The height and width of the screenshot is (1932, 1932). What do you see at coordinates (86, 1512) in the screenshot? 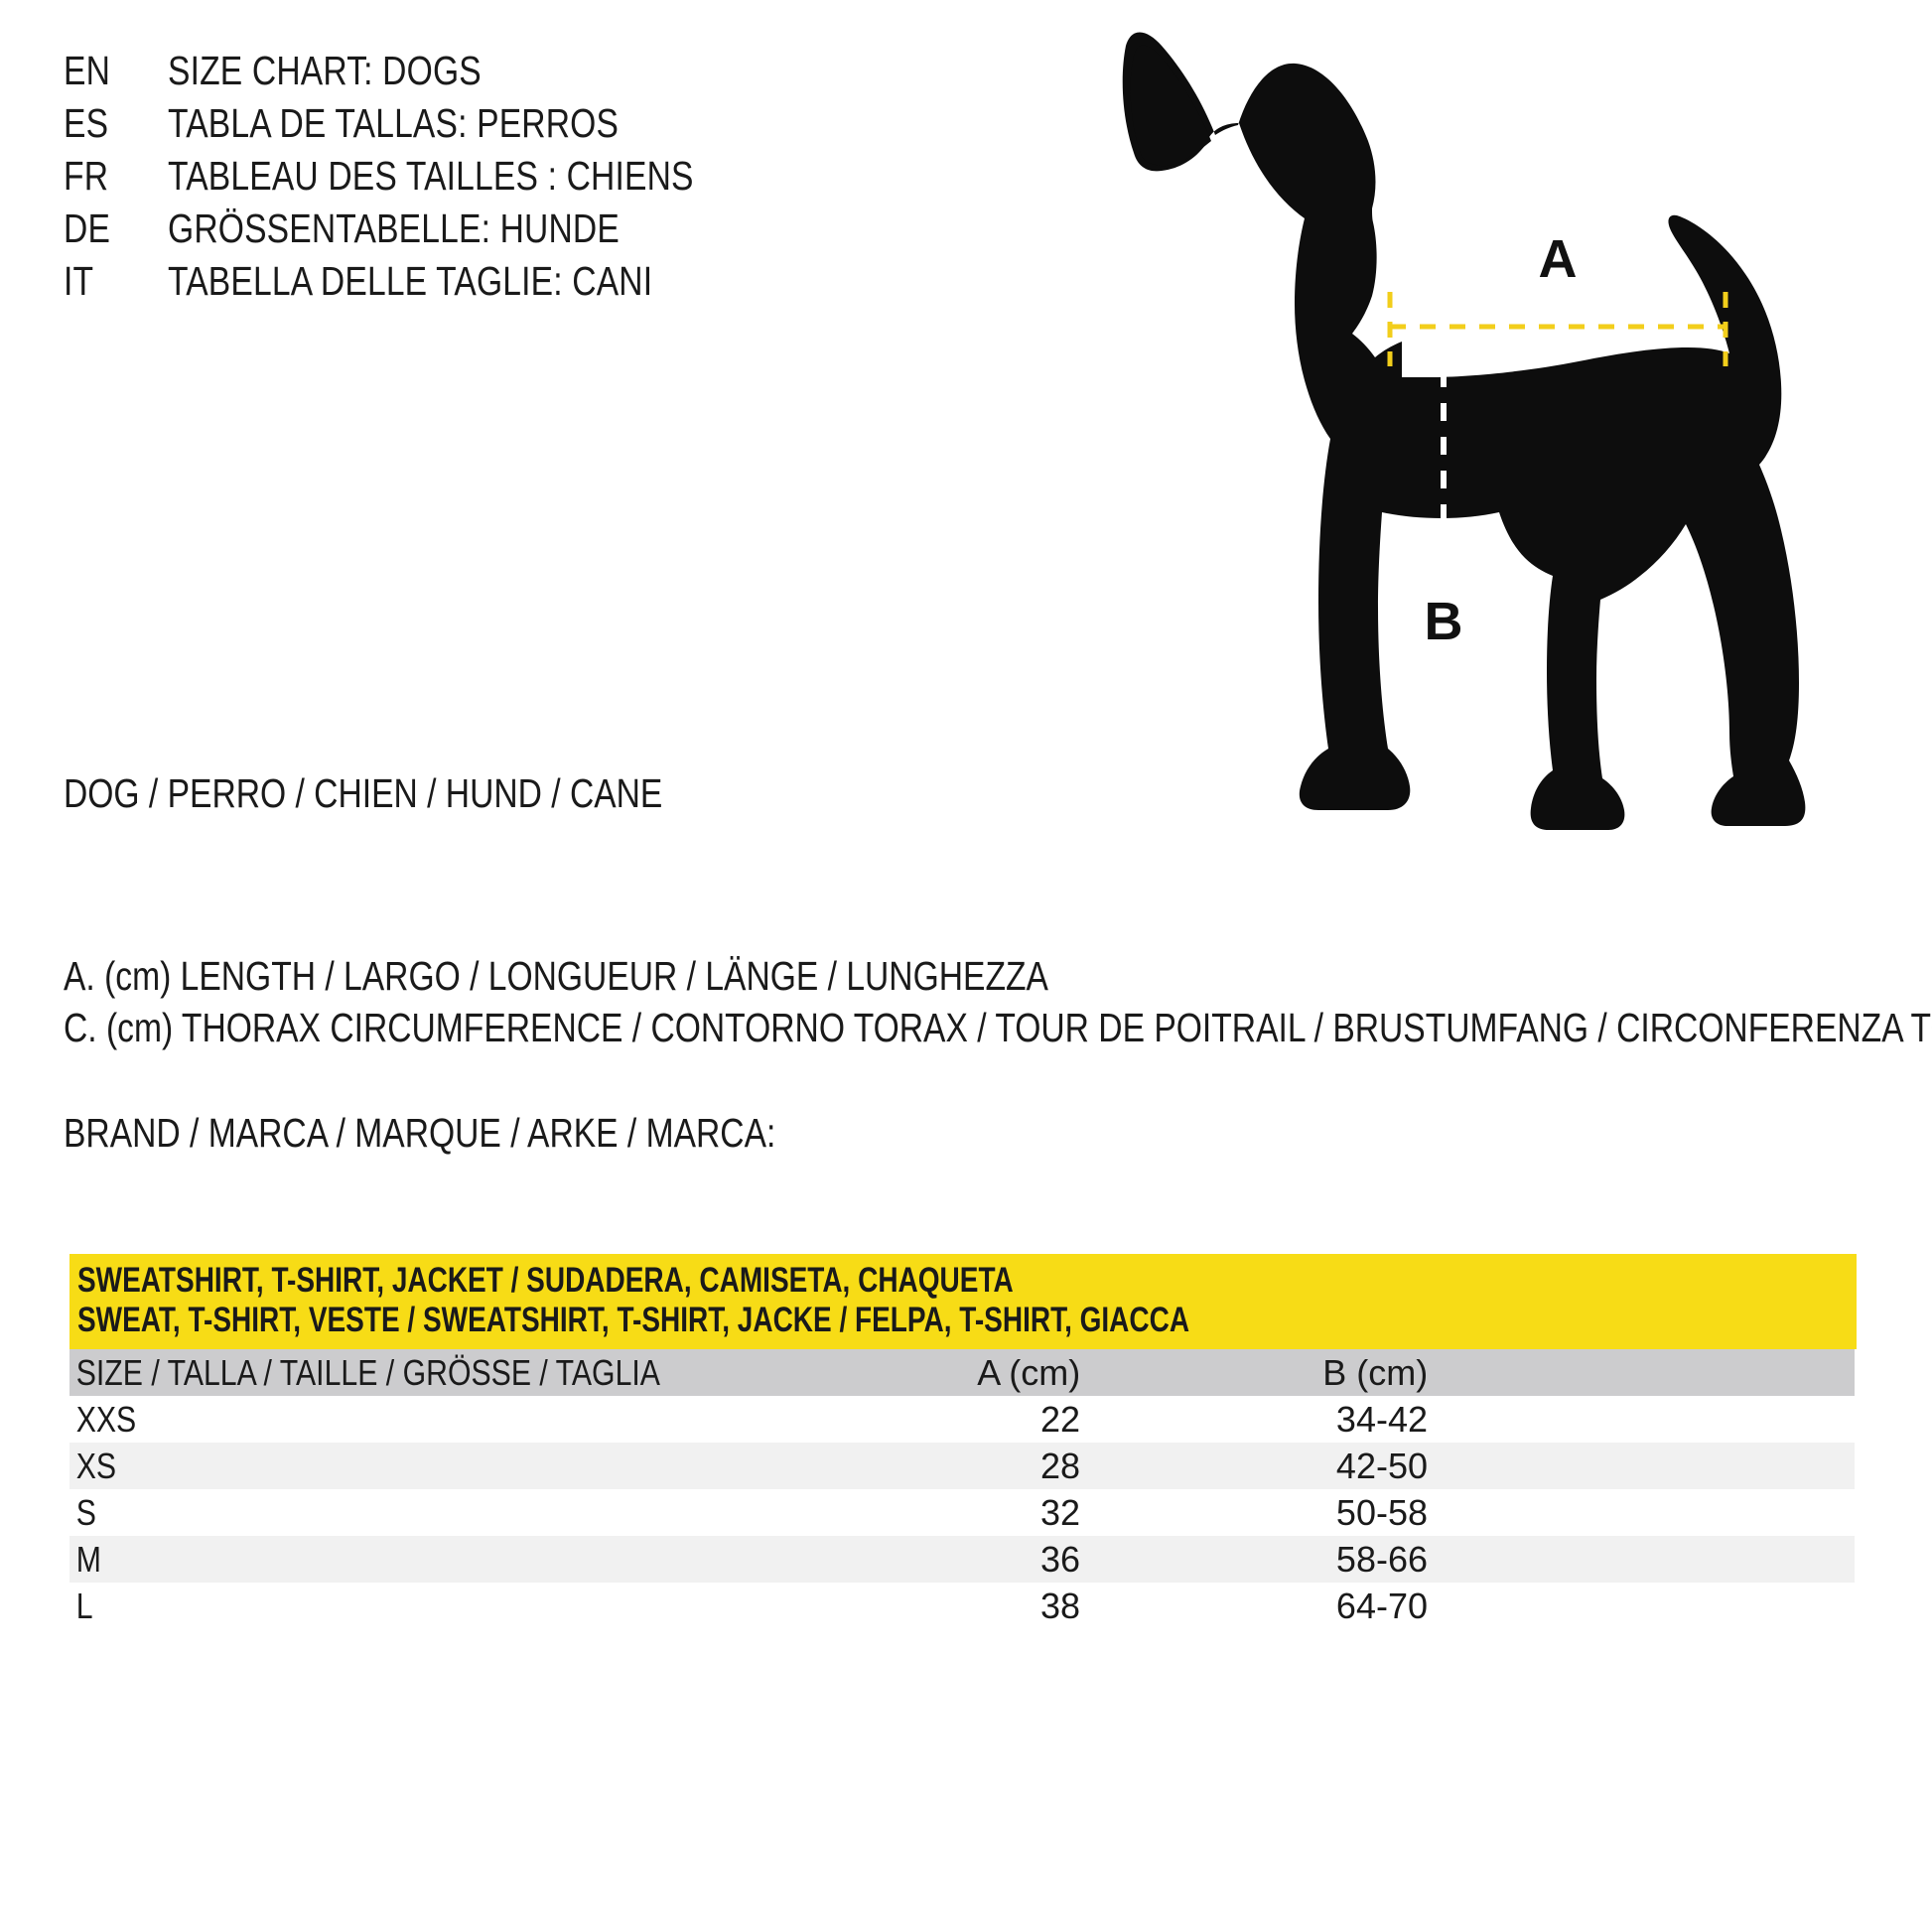
I see `cell-size: S` at bounding box center [86, 1512].